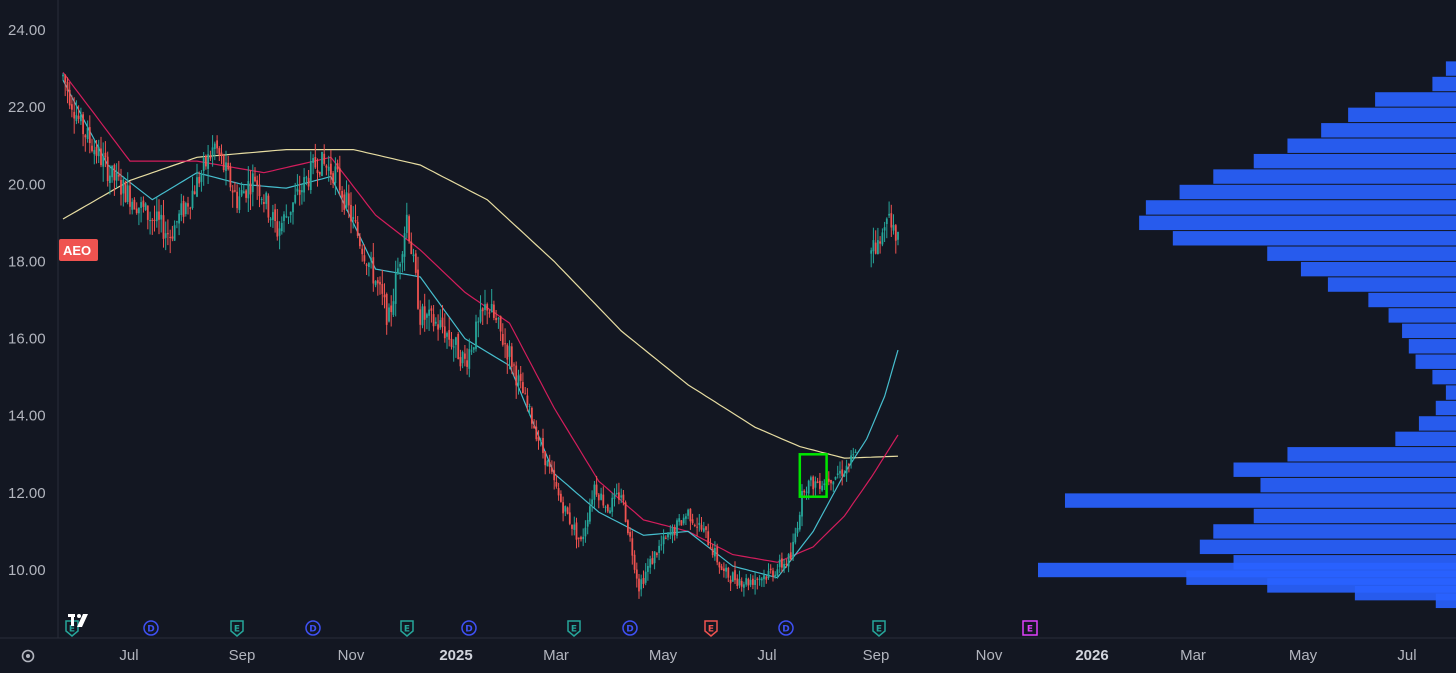  What do you see at coordinates (27, 339) in the screenshot?
I see `y-tick-label: 16.00` at bounding box center [27, 339].